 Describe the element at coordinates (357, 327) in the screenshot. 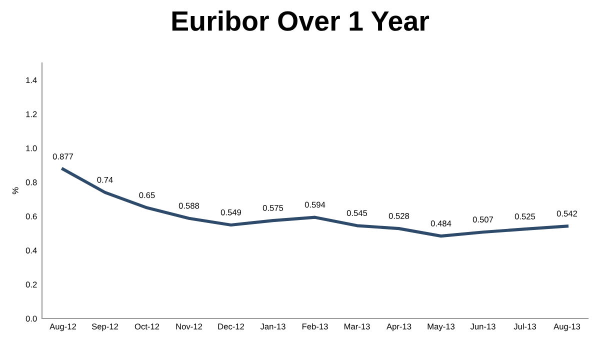

I see `x-tick-label: Mar-13` at that location.